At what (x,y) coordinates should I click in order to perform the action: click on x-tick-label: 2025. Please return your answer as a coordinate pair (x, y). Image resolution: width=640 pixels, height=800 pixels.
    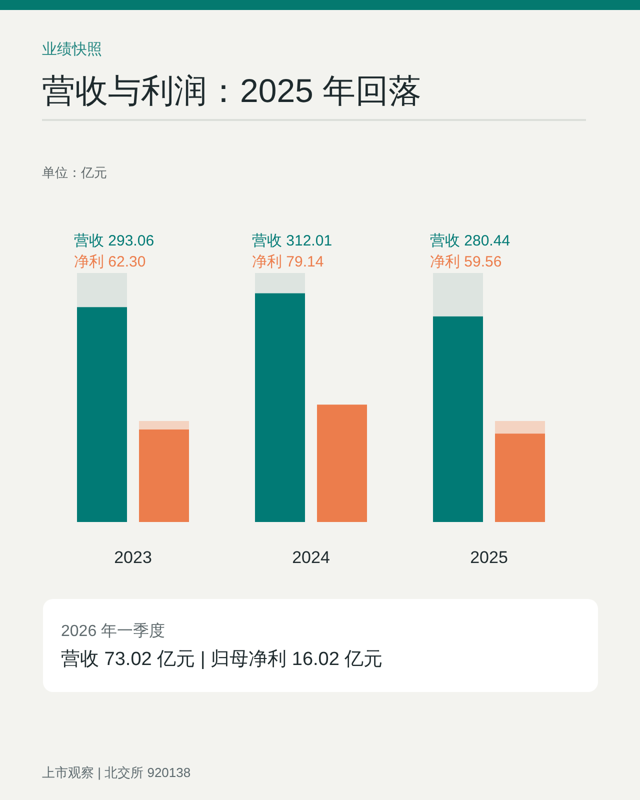
    Looking at the image, I should click on (489, 557).